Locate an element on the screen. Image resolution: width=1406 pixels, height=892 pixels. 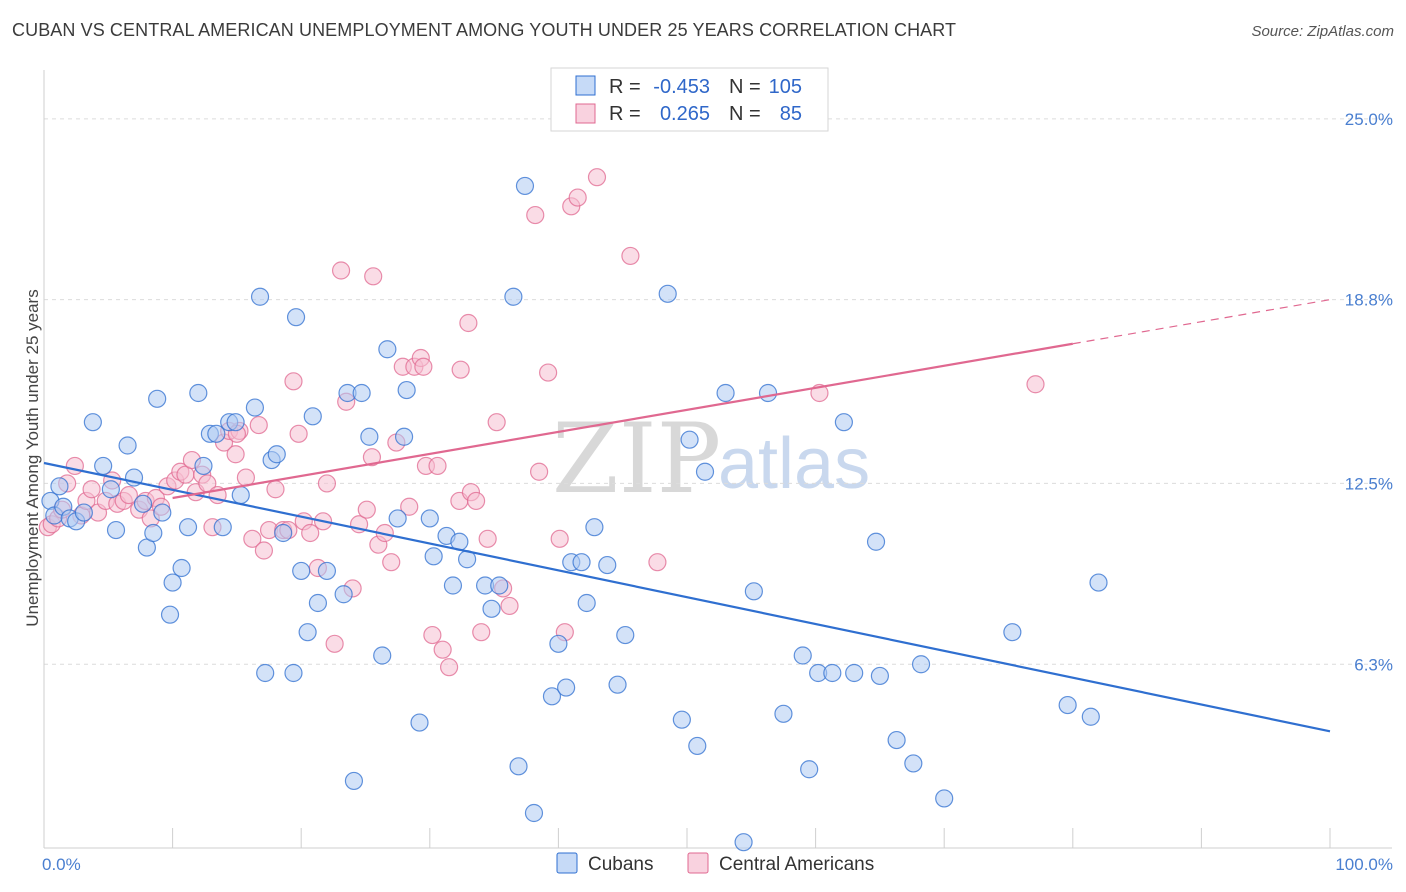
bottom-legend-swatch-central-americans is located at coordinates (698, 863).